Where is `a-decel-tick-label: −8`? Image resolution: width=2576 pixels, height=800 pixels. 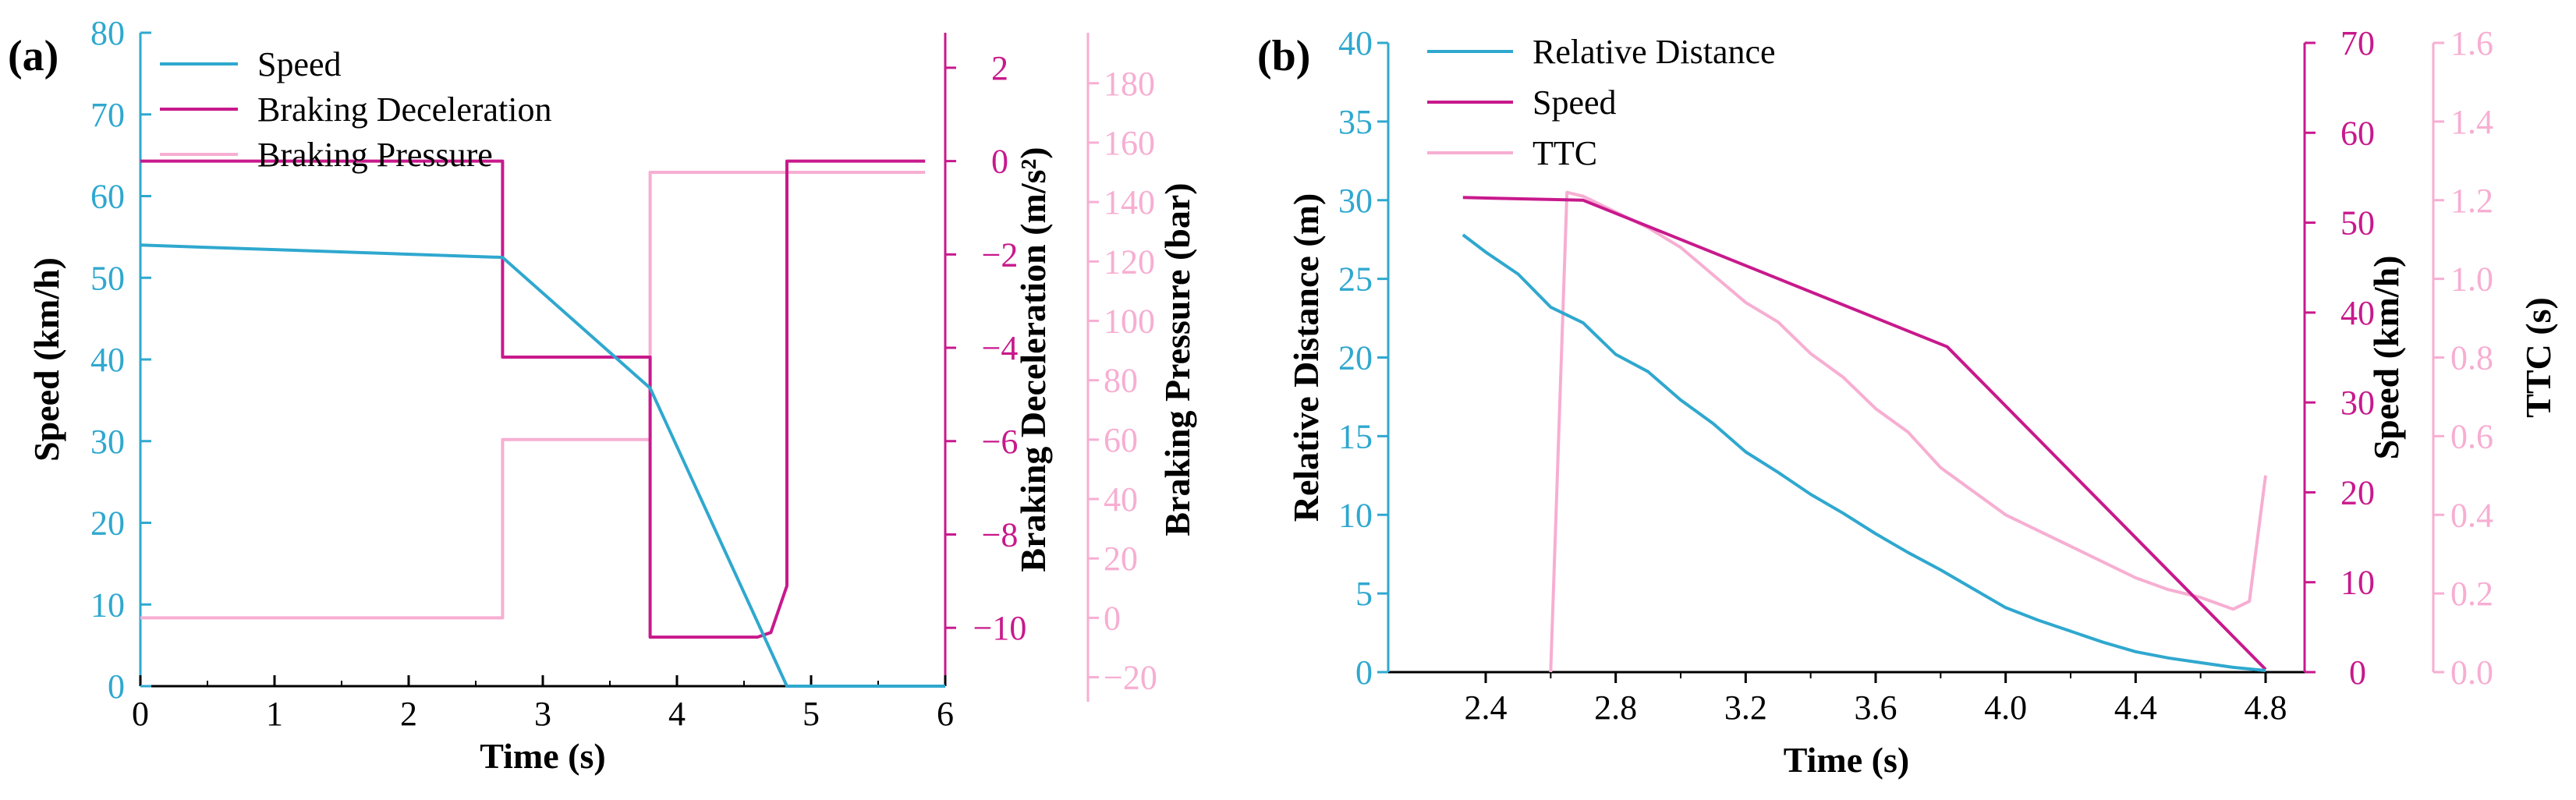
a-decel-tick-label: −8 is located at coordinates (1000, 534).